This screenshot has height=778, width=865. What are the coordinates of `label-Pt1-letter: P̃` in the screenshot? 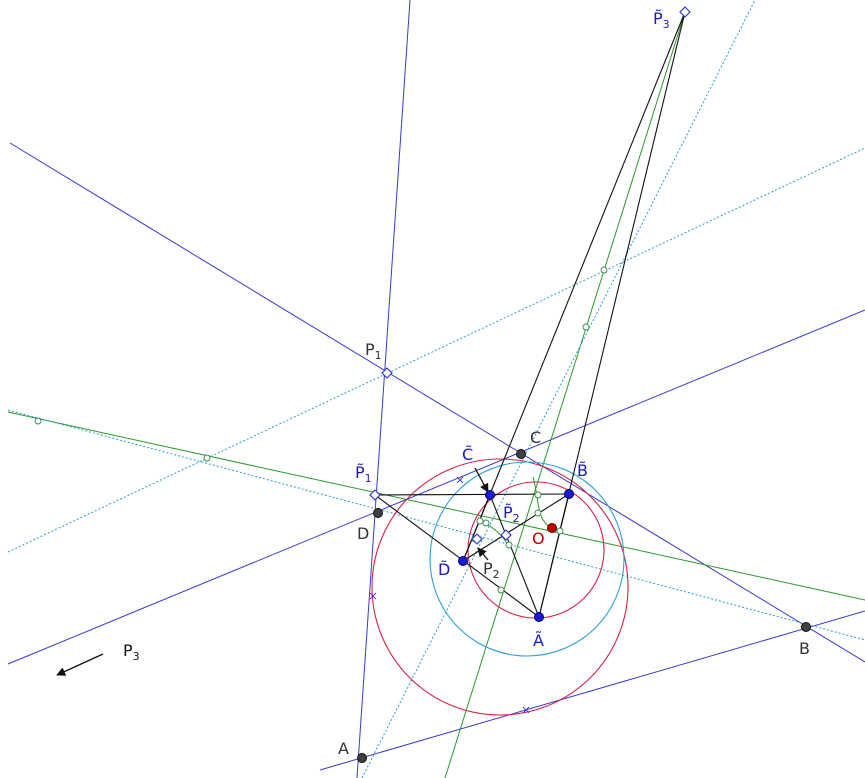 It's located at (360, 472).